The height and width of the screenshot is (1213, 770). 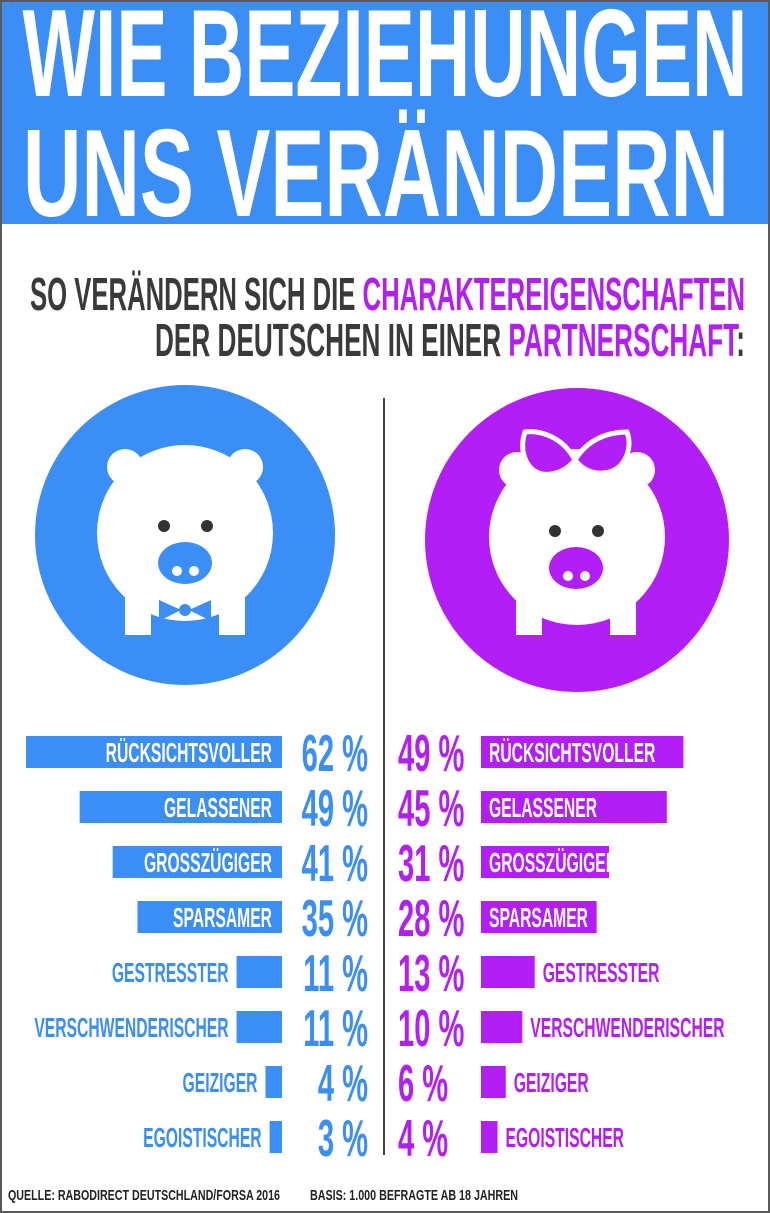 I want to click on value-label-group: 13 %, so click(x=431, y=973).